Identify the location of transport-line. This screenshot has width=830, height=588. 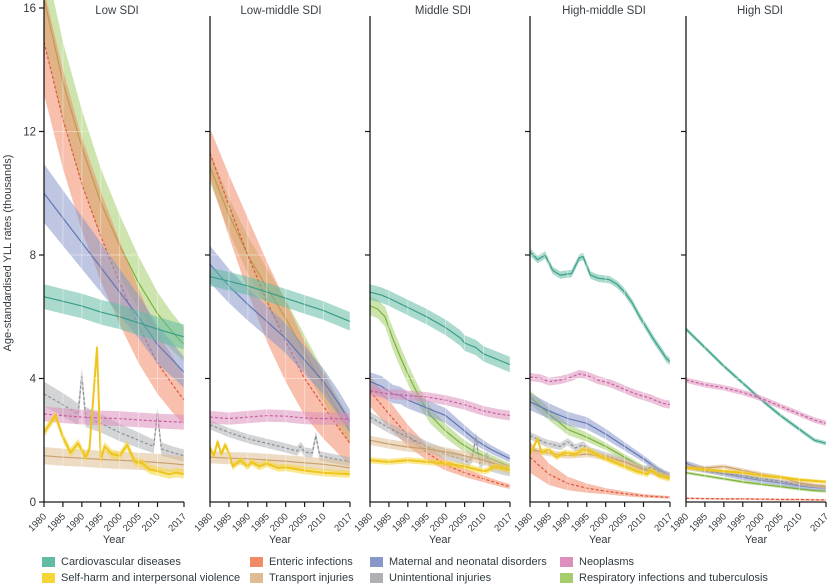
(280, 462).